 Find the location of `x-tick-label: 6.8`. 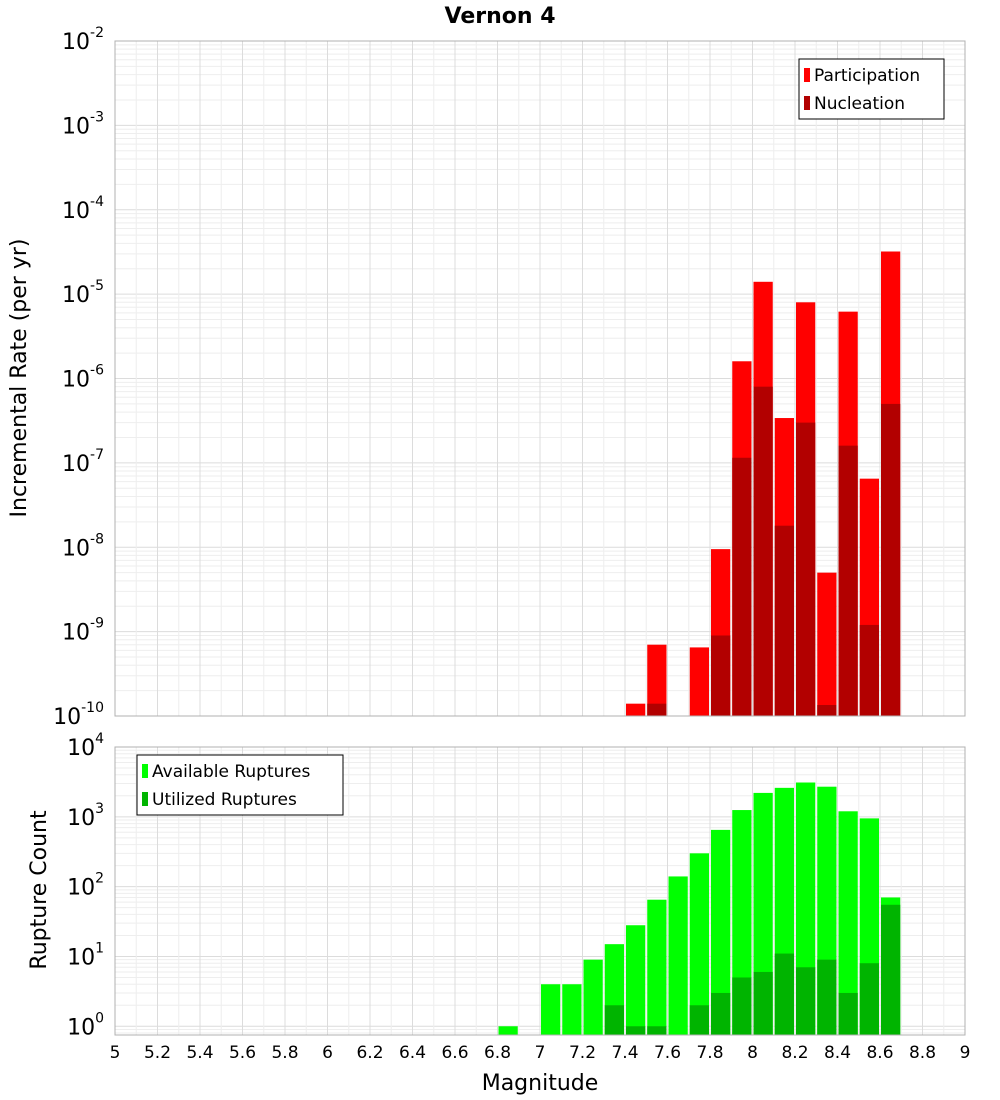

x-tick-label: 6.8 is located at coordinates (497, 1053).